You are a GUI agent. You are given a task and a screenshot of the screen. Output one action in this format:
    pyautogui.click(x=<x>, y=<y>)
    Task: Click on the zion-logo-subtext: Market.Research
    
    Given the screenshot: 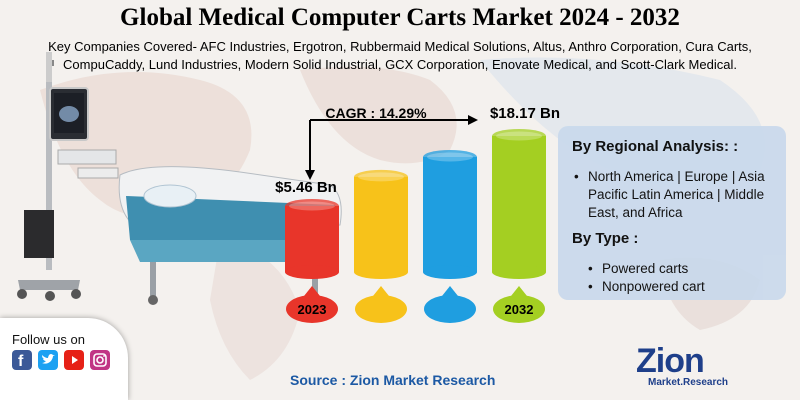 What is the action you would take?
    pyautogui.click(x=688, y=382)
    